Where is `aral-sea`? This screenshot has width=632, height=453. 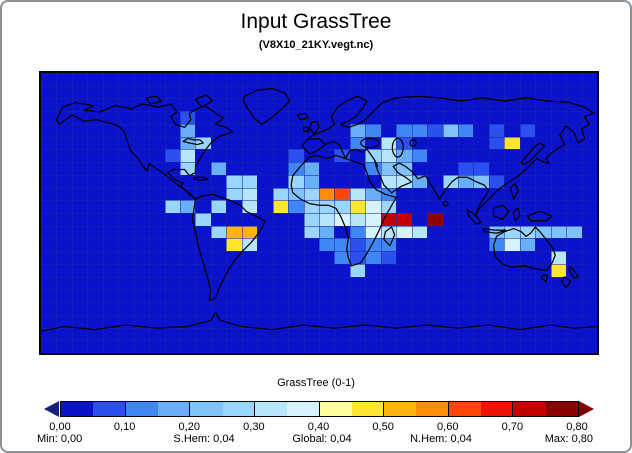
aral-sea is located at coordinates (413, 143).